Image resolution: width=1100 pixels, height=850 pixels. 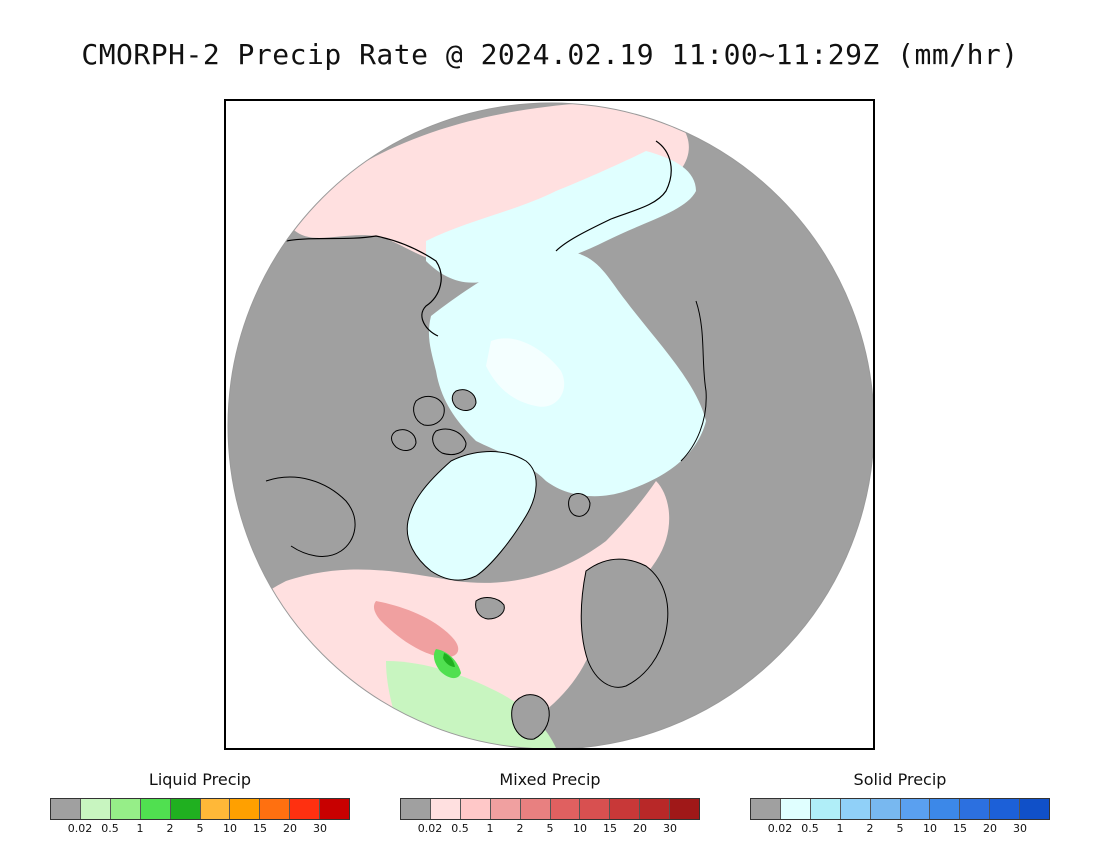 I want to click on mixed-precip-pacific, so click(x=487, y=183).